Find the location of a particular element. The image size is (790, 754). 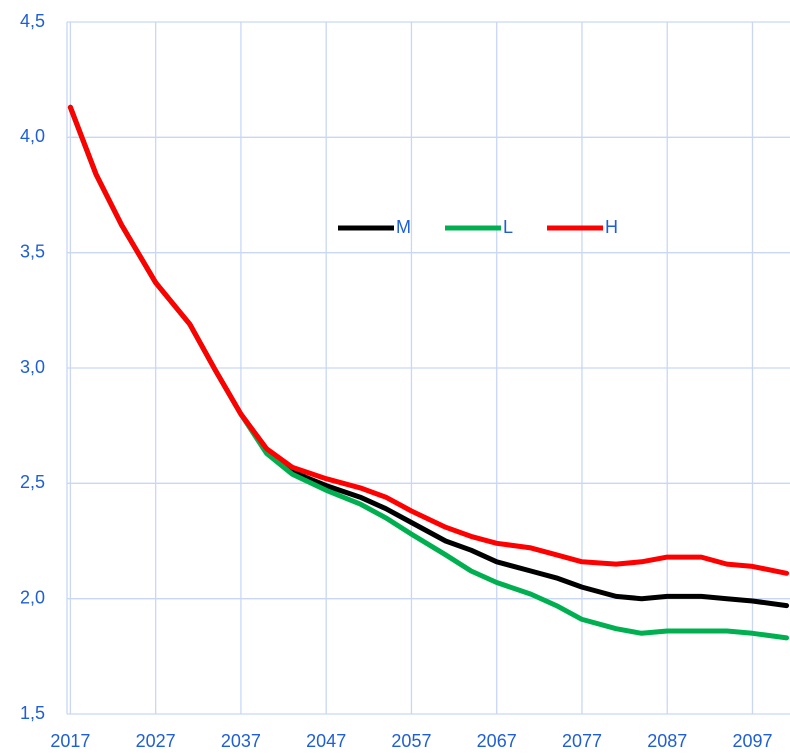

x-tick-label: 2087 is located at coordinates (667, 741).